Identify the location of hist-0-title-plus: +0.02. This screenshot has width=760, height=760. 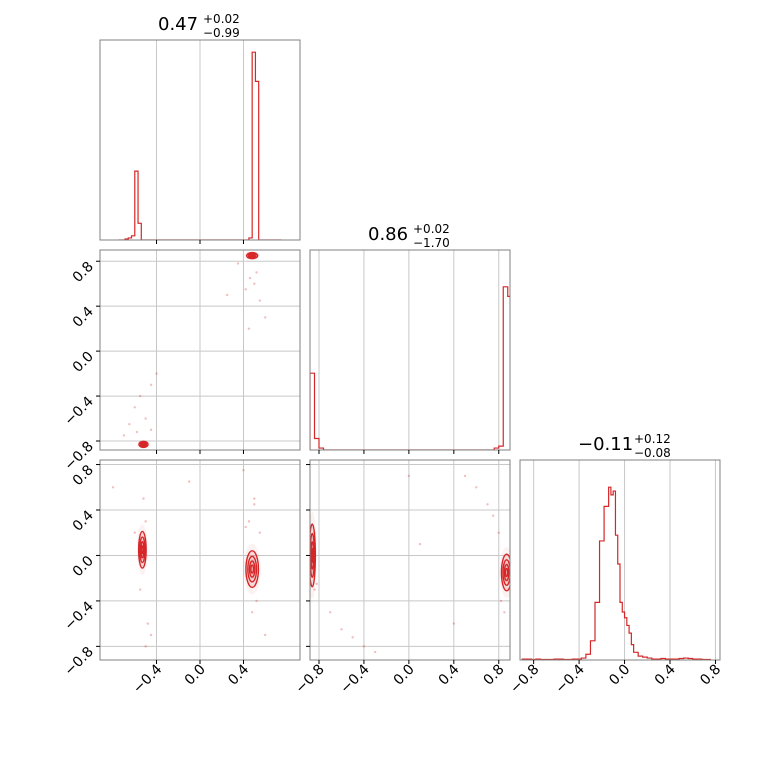
(221, 19).